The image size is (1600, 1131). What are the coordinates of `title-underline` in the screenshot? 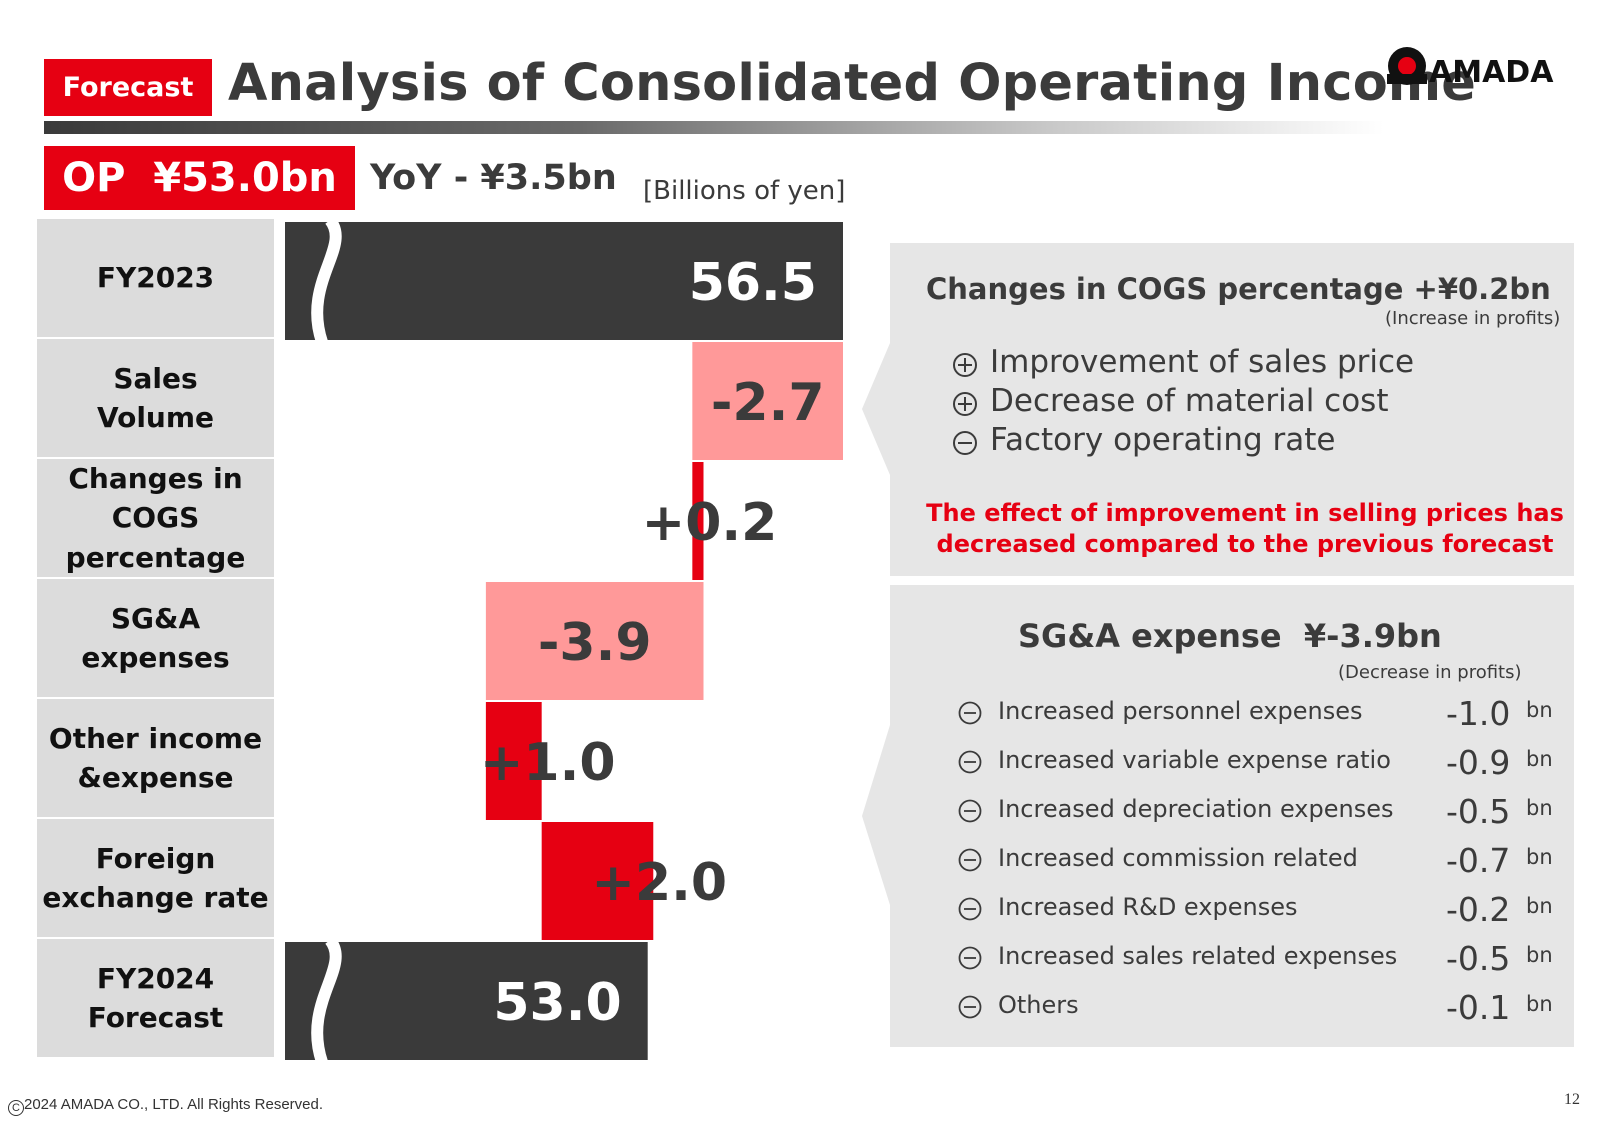 It's located at (714, 127).